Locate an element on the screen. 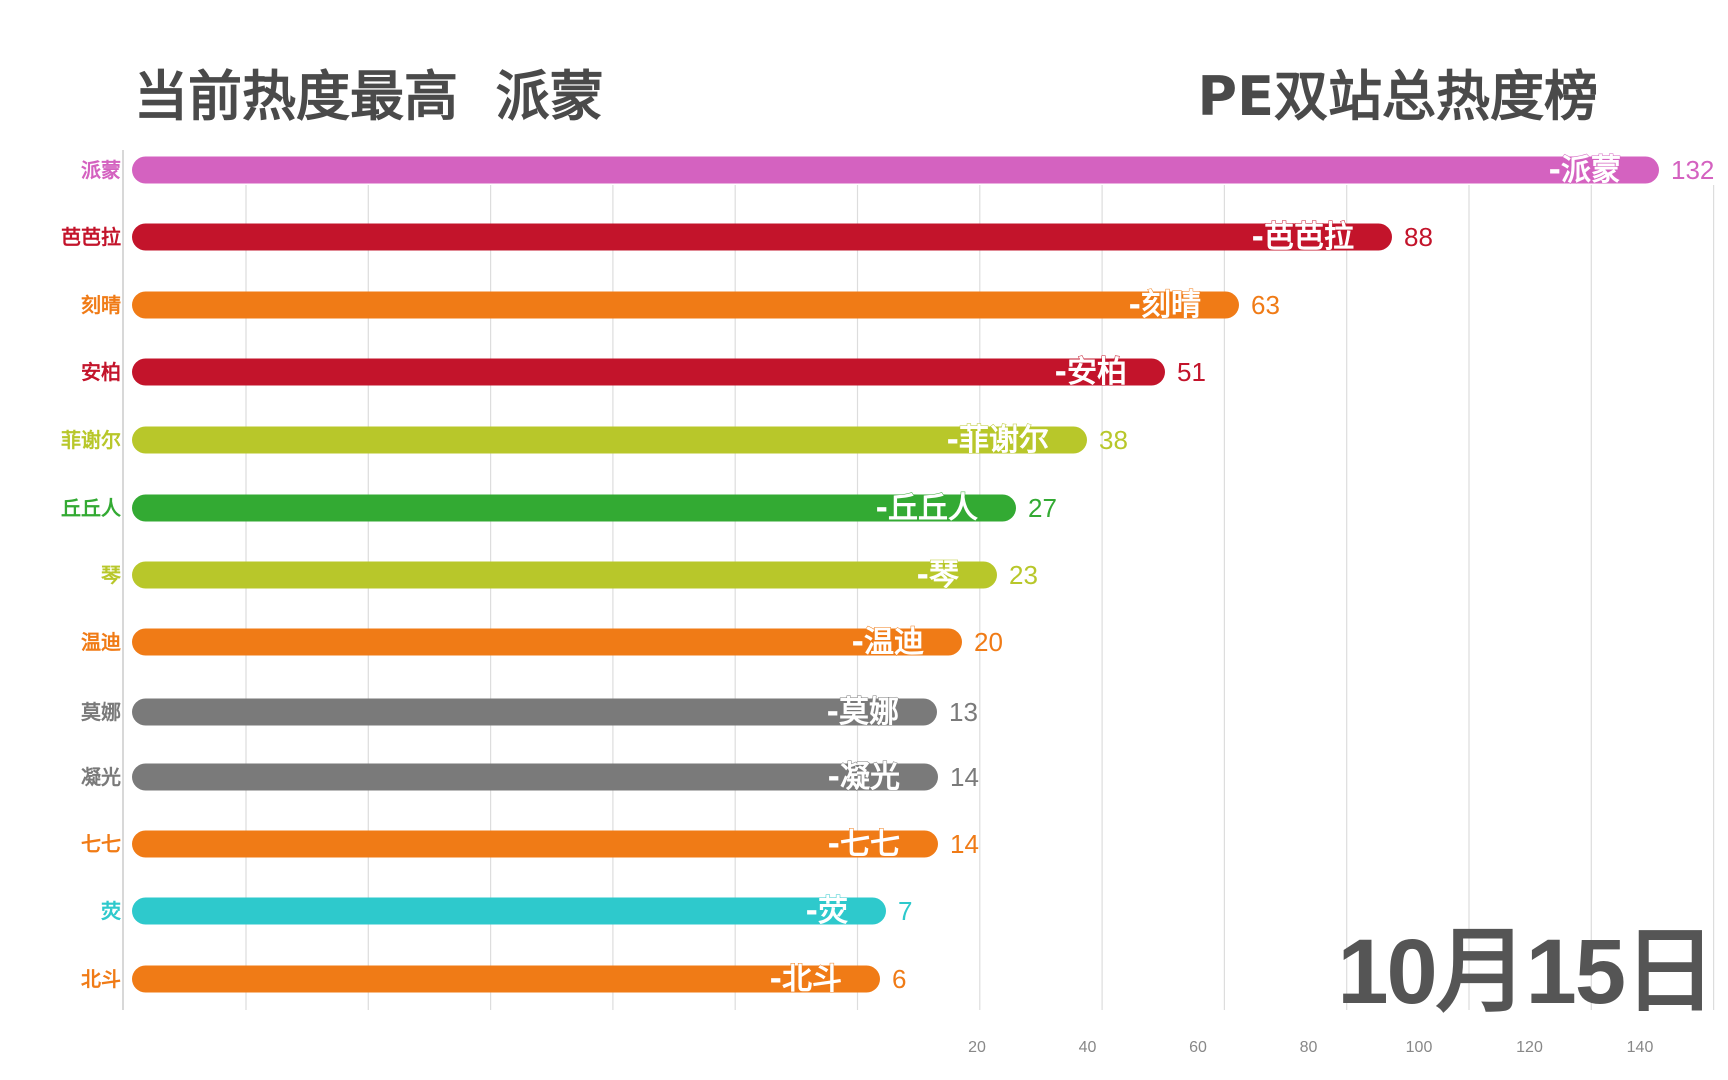  bar-inner-label: -菲谢尔 is located at coordinates (998, 440).